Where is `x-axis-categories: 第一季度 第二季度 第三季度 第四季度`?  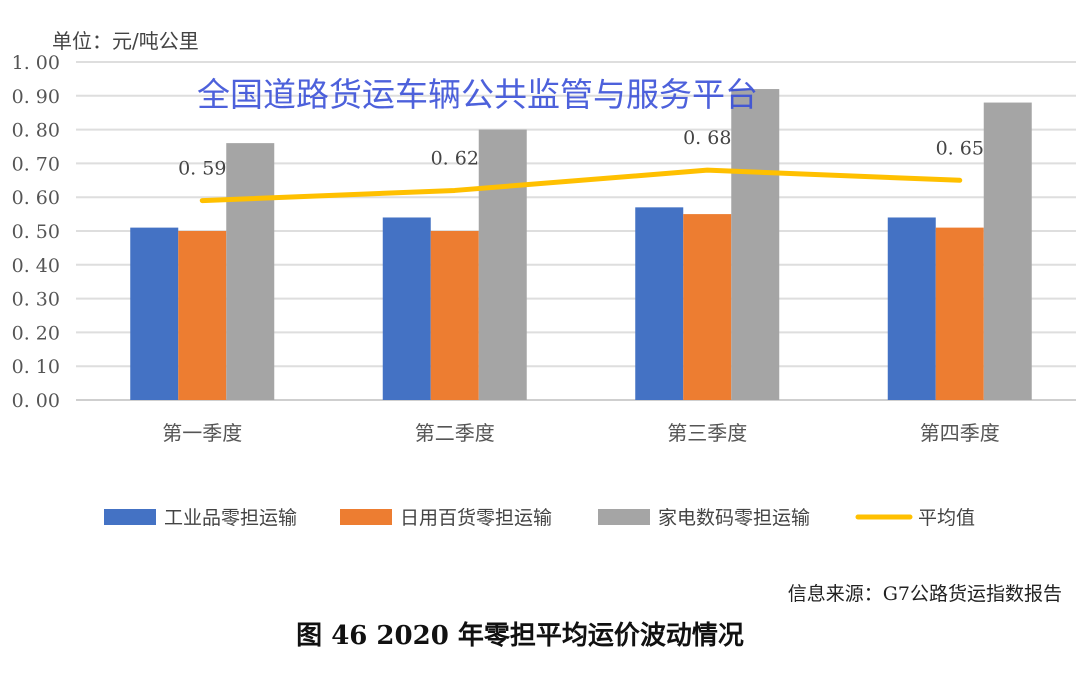 x-axis-categories: 第一季度 第二季度 第三季度 第四季度 is located at coordinates (581, 433).